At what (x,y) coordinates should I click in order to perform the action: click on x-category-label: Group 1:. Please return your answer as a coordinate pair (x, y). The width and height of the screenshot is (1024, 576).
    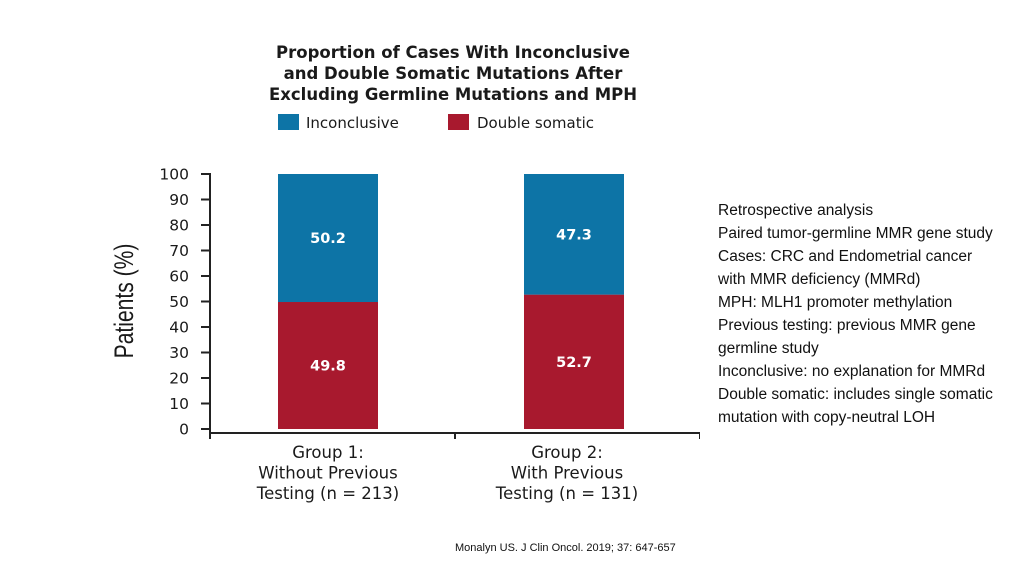
    Looking at the image, I should click on (328, 452).